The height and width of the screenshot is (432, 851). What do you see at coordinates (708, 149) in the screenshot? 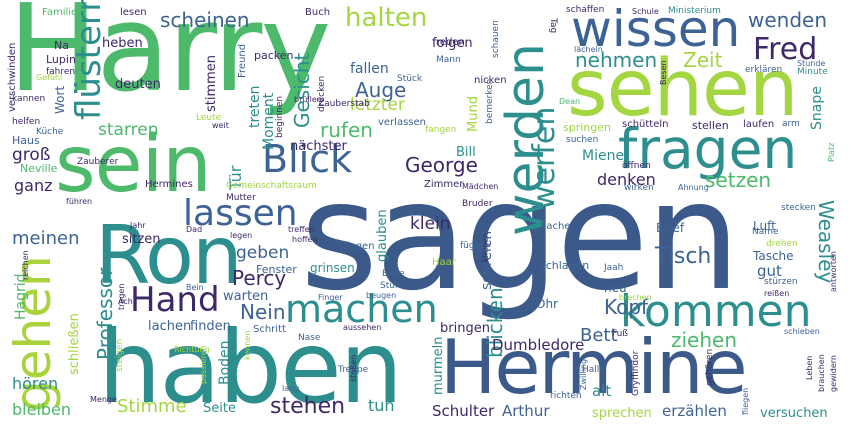
I see `word: fragen` at bounding box center [708, 149].